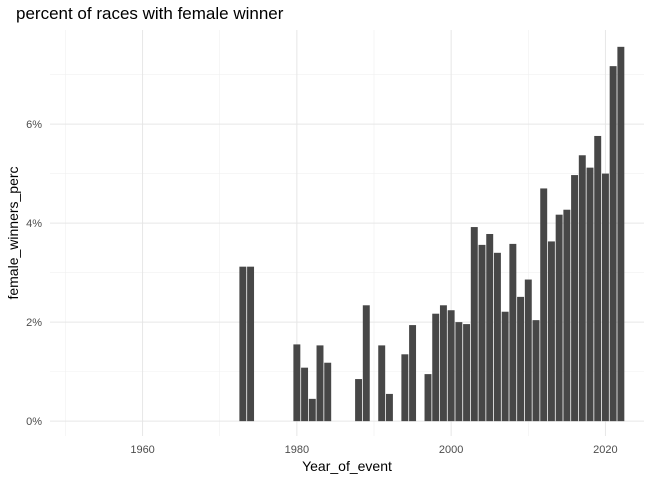 The height and width of the screenshot is (480, 672). What do you see at coordinates (297, 450) in the screenshot?
I see `x-tick-label: 1980` at bounding box center [297, 450].